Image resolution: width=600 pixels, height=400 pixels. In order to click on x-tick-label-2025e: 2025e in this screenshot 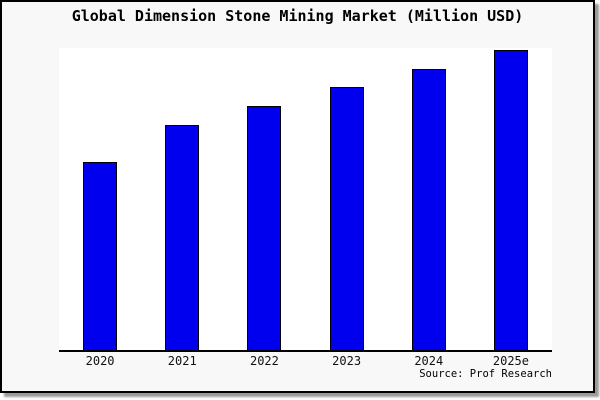, I will do `click(510, 361)`.